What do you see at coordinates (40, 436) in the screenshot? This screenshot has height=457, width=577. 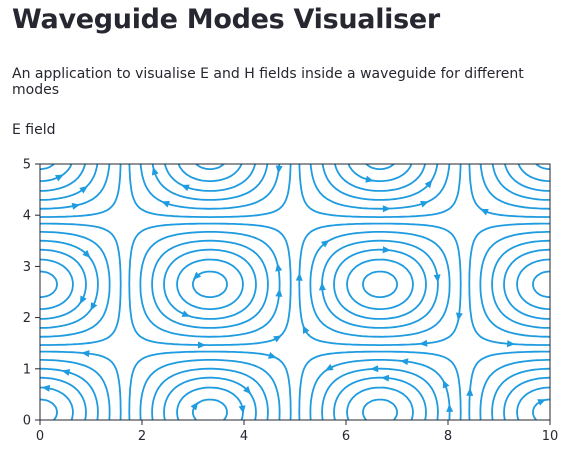 I see `x-tick-label: 0` at bounding box center [40, 436].